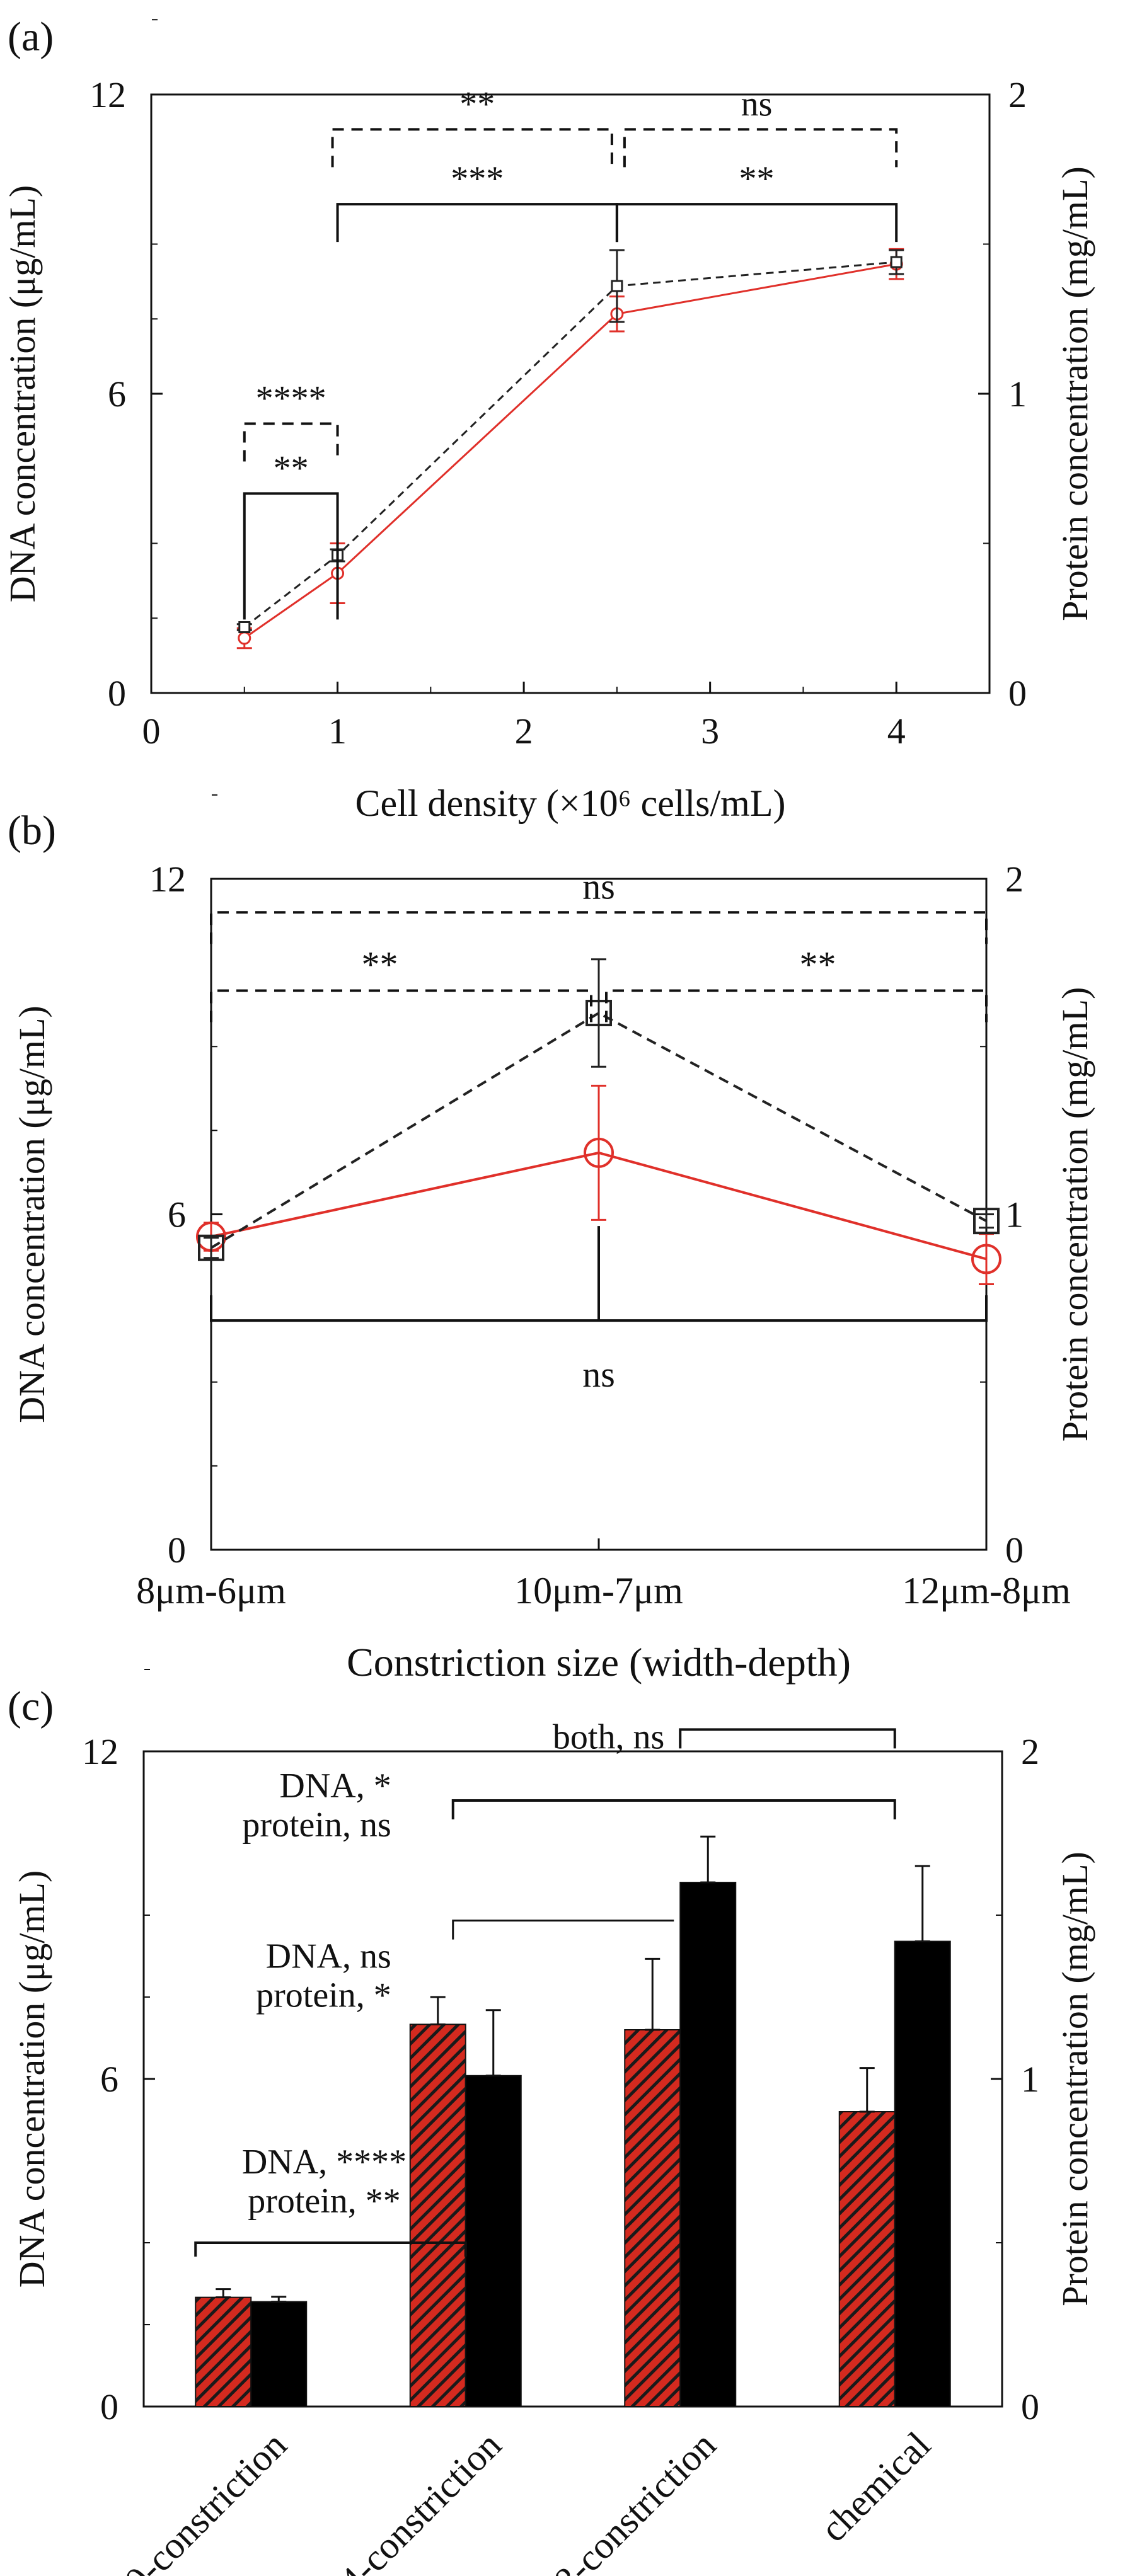 The width and height of the screenshot is (1125, 2576). What do you see at coordinates (710, 731) in the screenshot?
I see `x-tick-label: 3` at bounding box center [710, 731].